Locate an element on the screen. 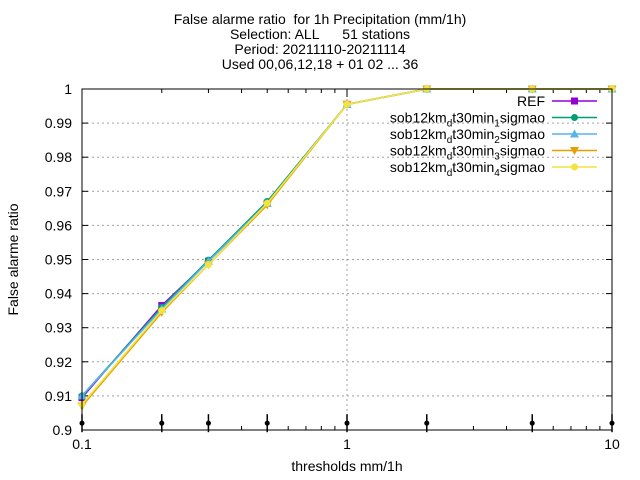 This screenshot has width=640, height=480. legend-subscript: 3 is located at coordinates (497, 157).